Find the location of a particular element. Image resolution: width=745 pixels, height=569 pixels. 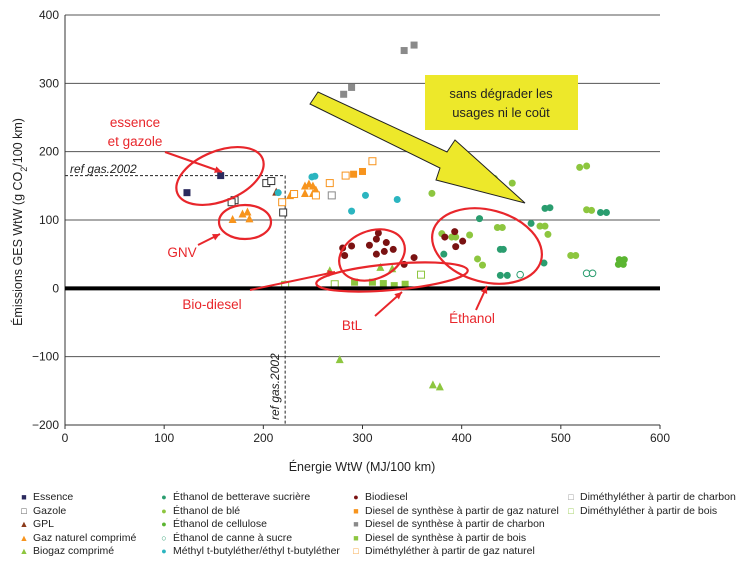

legend-item: ▲ GPL is located at coordinates (77, 525).